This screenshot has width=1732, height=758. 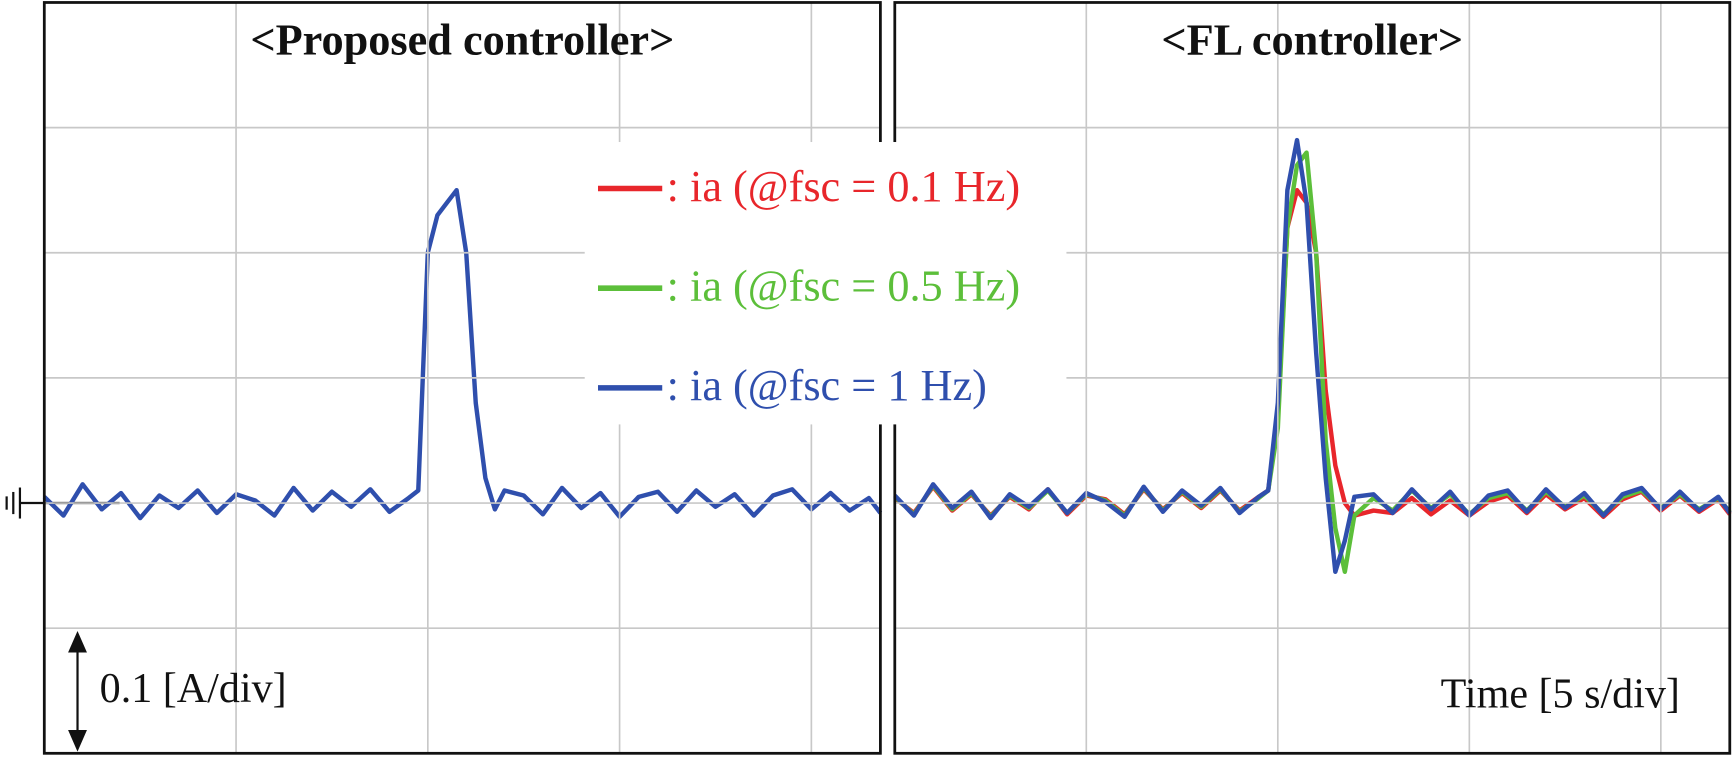 What do you see at coordinates (843, 186) in the screenshot?
I see `legend-label: : ia (@fsc = 0.1 Hz)` at bounding box center [843, 186].